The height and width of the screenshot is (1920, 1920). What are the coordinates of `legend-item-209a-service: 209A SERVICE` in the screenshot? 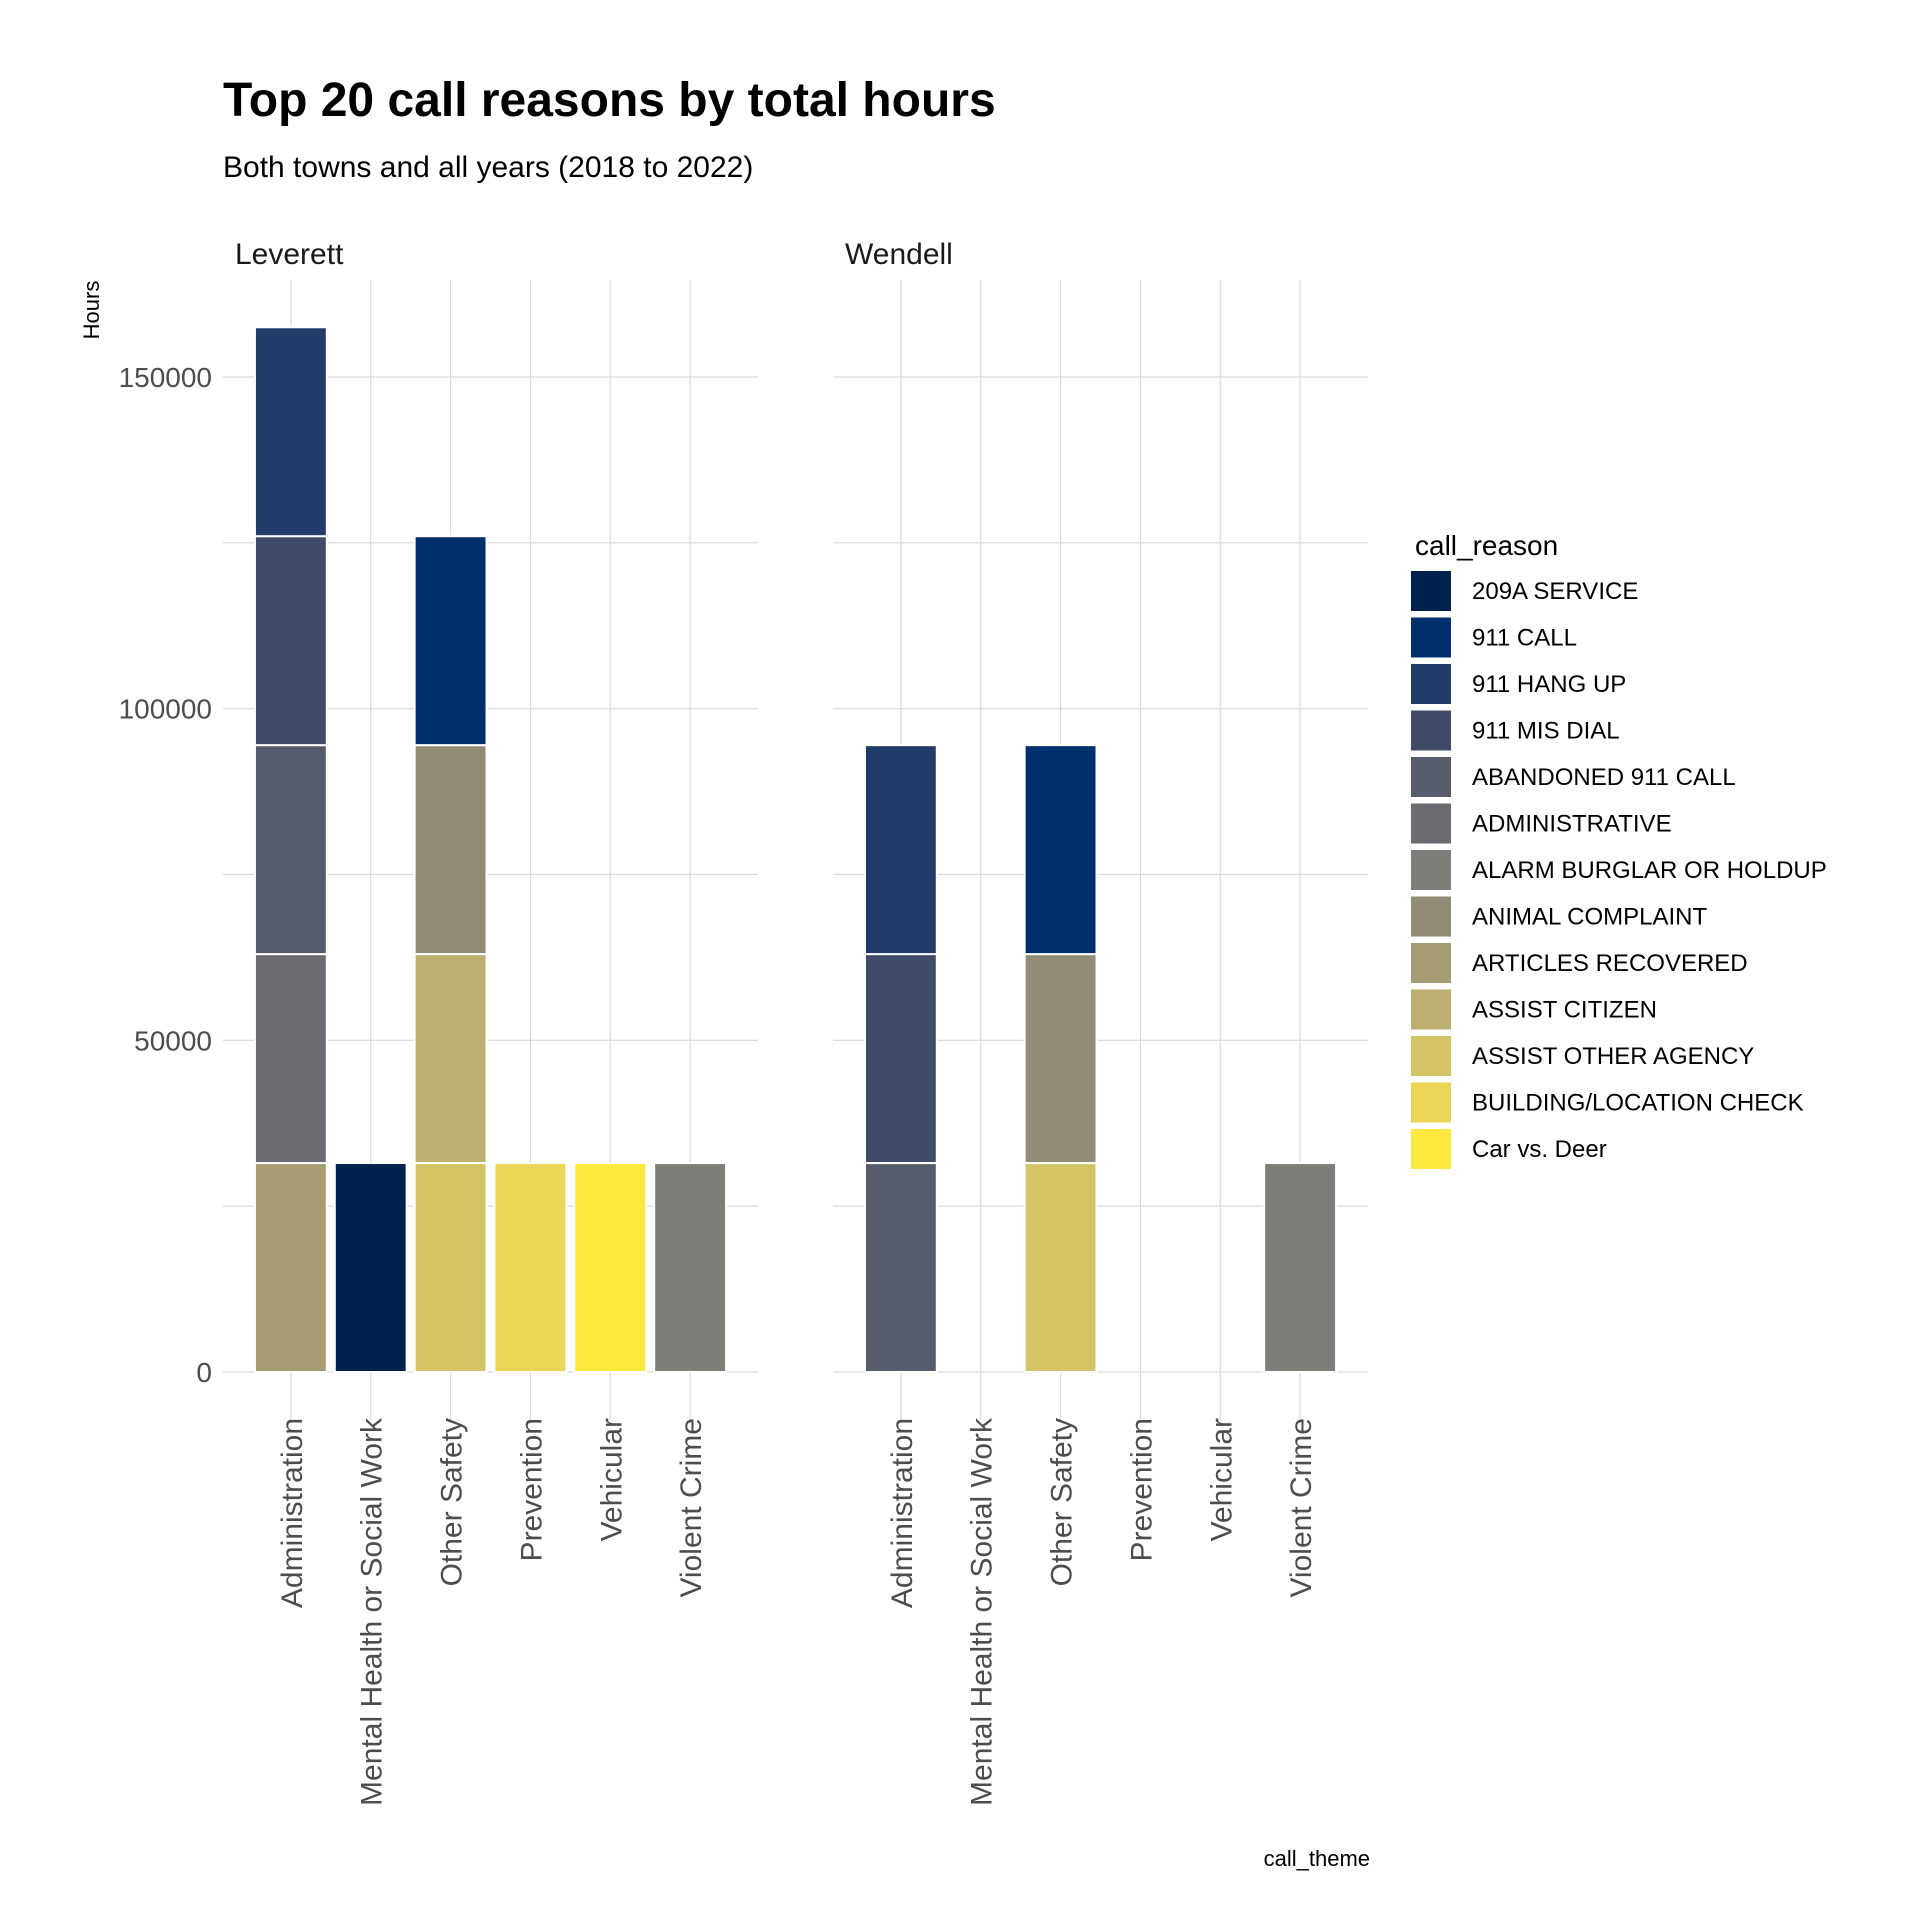 It's located at (1523, 591).